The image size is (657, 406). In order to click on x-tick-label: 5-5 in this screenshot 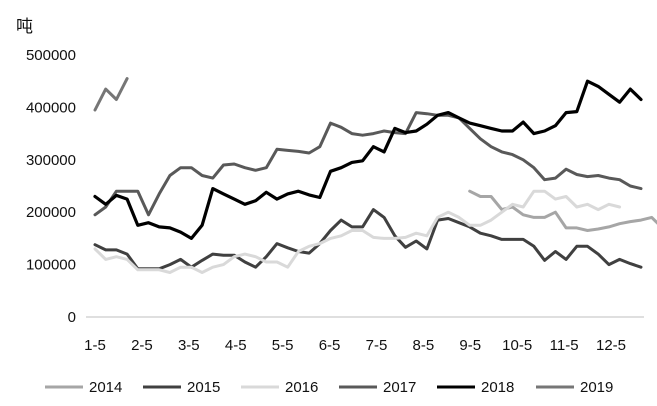, I will do `click(283, 345)`.